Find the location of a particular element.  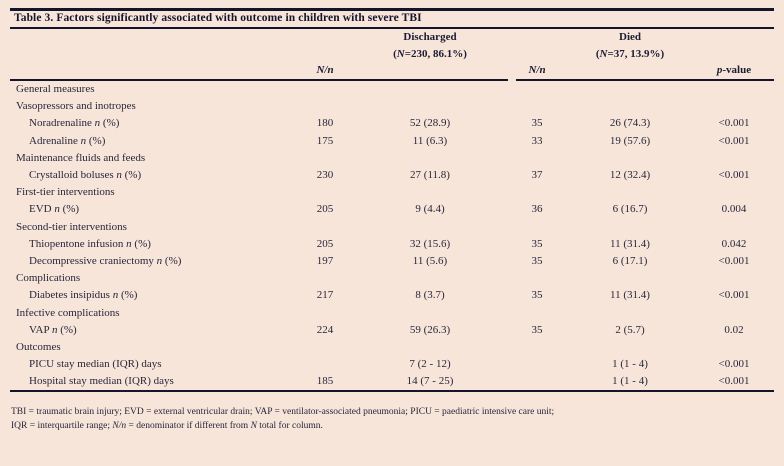

col-header-discharged: Discharged is located at coordinates (430, 37).